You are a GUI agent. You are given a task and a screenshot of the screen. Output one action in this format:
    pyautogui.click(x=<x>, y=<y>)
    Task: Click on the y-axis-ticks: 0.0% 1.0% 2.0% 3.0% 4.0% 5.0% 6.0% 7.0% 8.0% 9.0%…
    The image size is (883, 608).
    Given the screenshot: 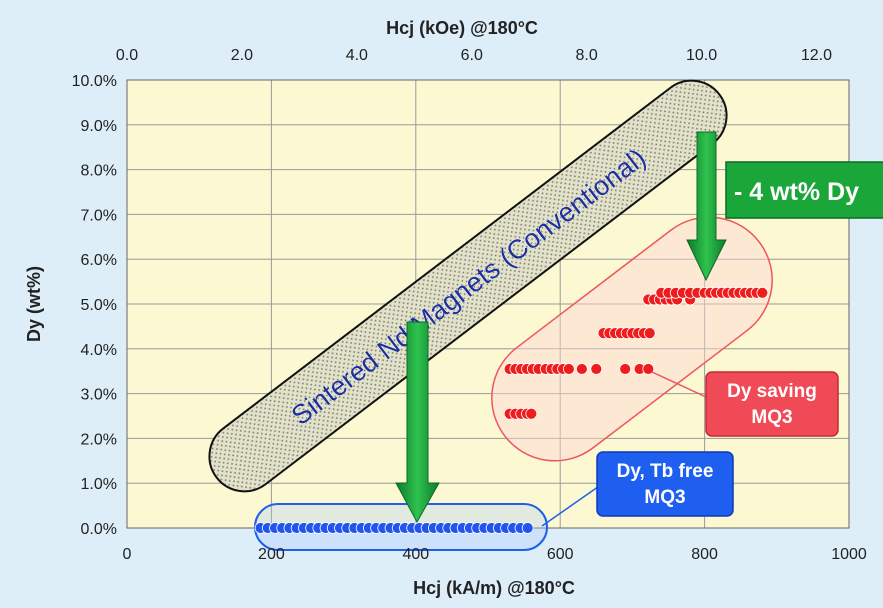 What is the action you would take?
    pyautogui.click(x=94, y=305)
    